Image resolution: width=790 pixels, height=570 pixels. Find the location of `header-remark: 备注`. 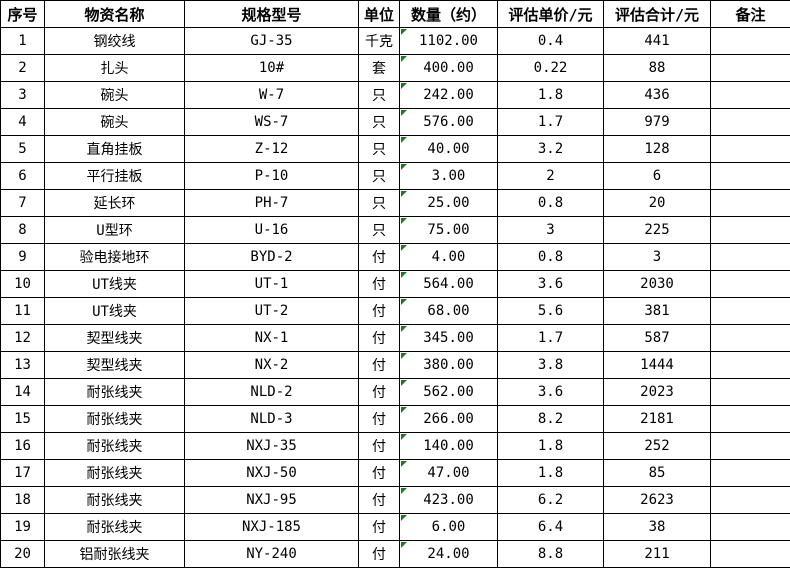

header-remark: 备注 is located at coordinates (750, 14).